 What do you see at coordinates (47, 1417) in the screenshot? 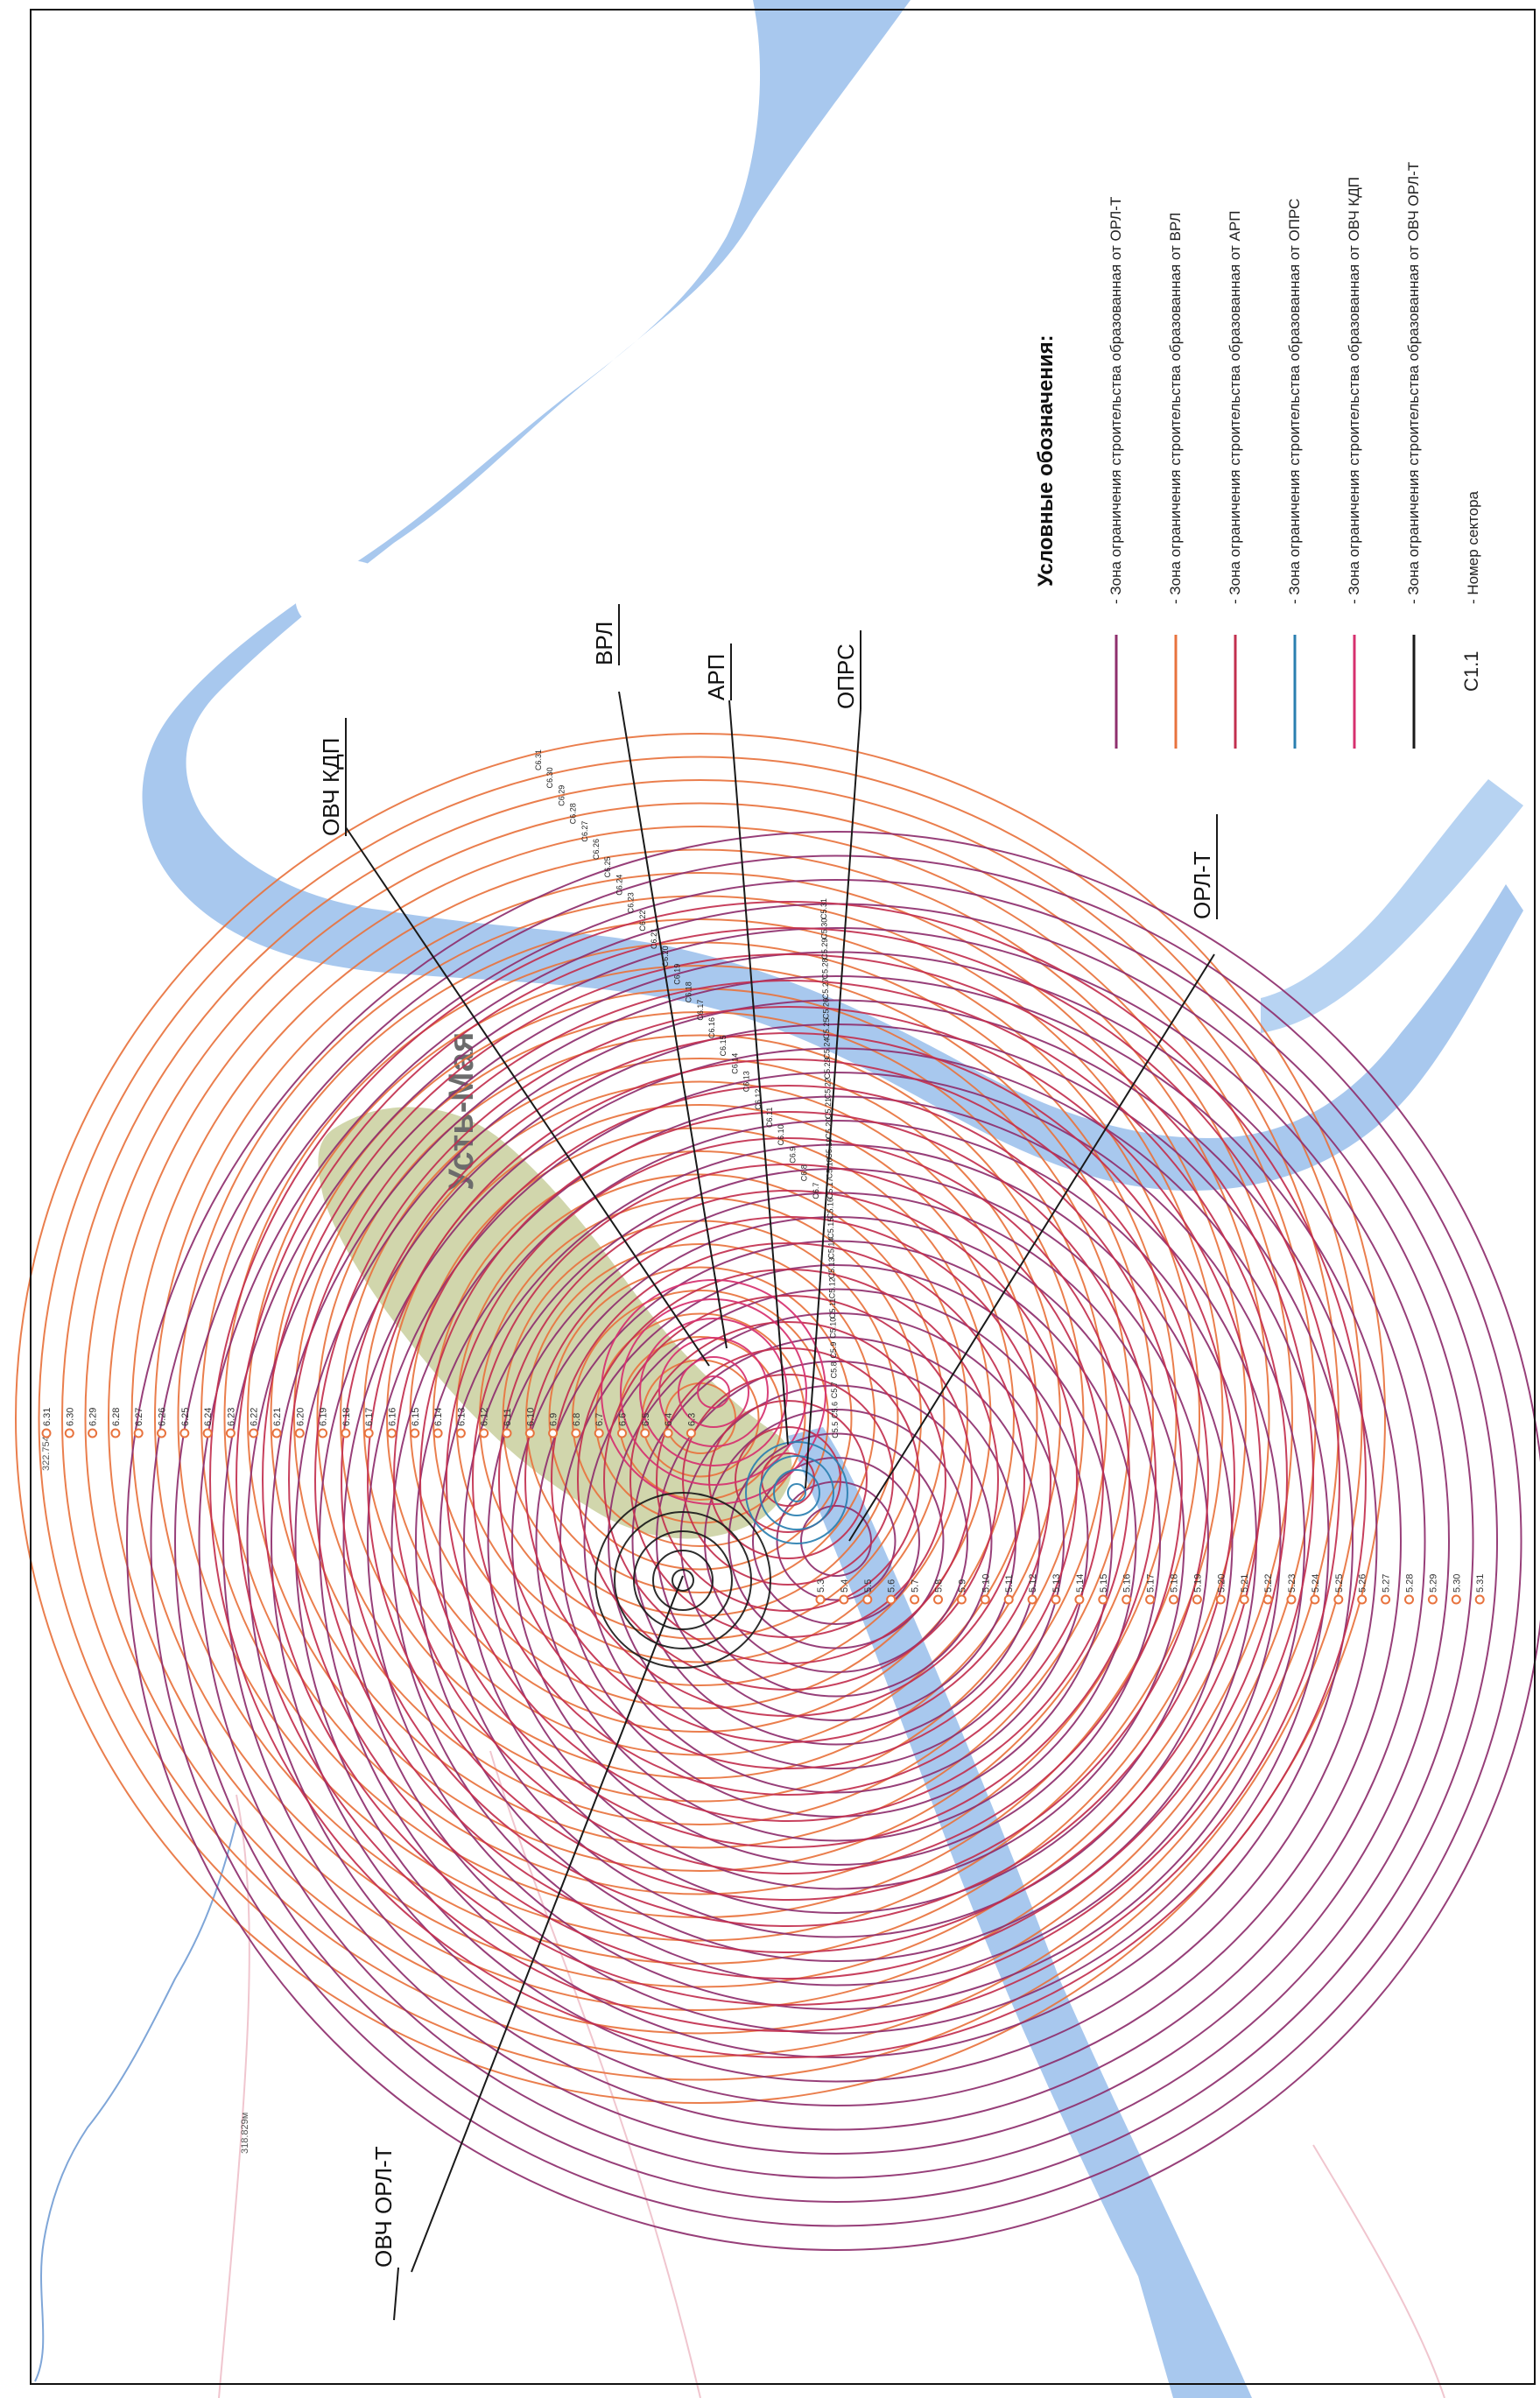
I see `vrl-sector-label: 6.31` at bounding box center [47, 1417].